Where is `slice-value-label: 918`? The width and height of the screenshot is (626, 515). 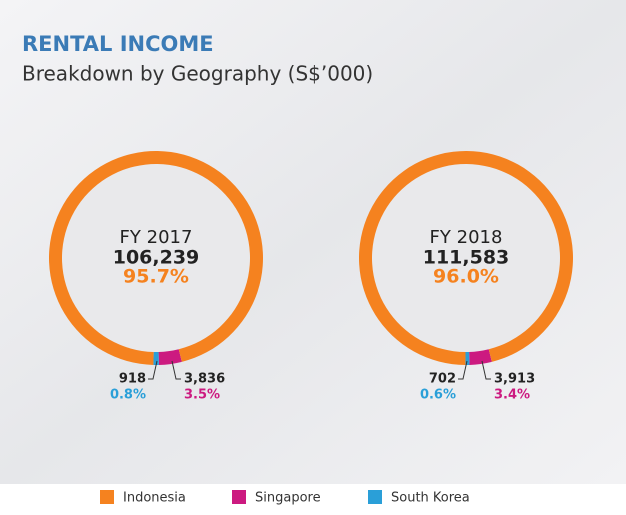 slice-value-label: 918 is located at coordinates (132, 379).